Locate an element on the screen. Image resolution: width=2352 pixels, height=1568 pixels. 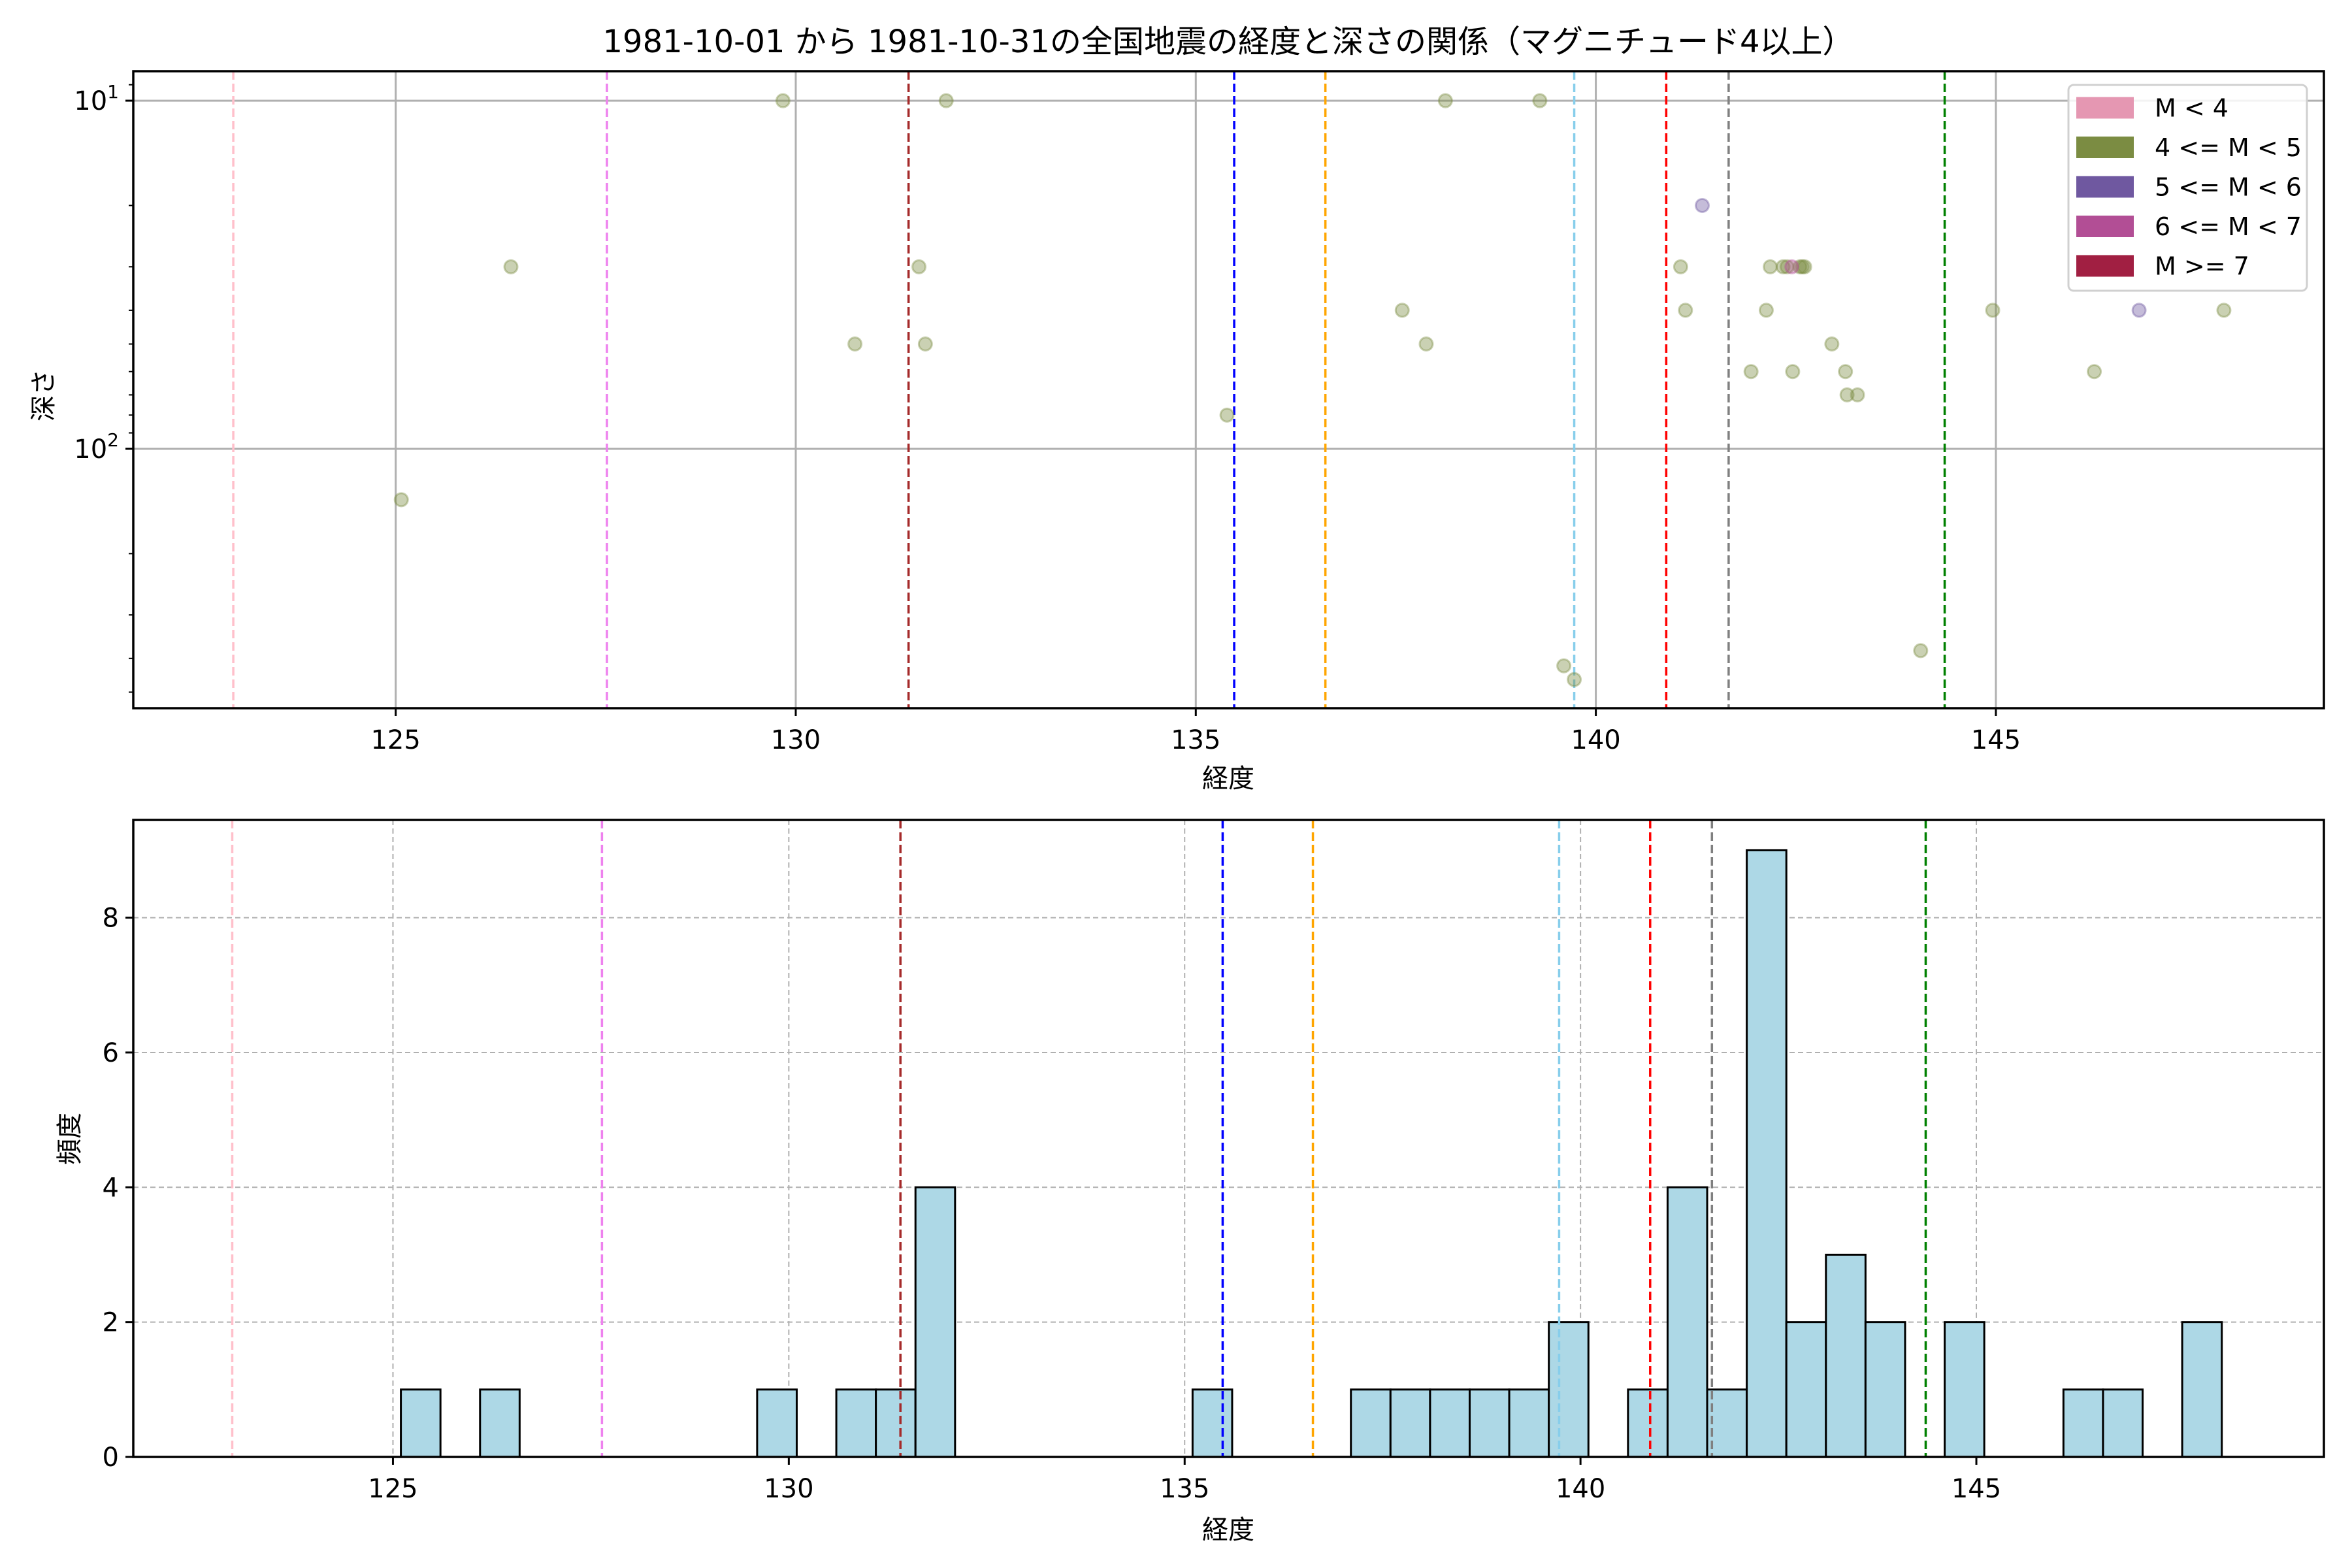
legend-label: 5 <= M < 6 is located at coordinates (2228, 187).